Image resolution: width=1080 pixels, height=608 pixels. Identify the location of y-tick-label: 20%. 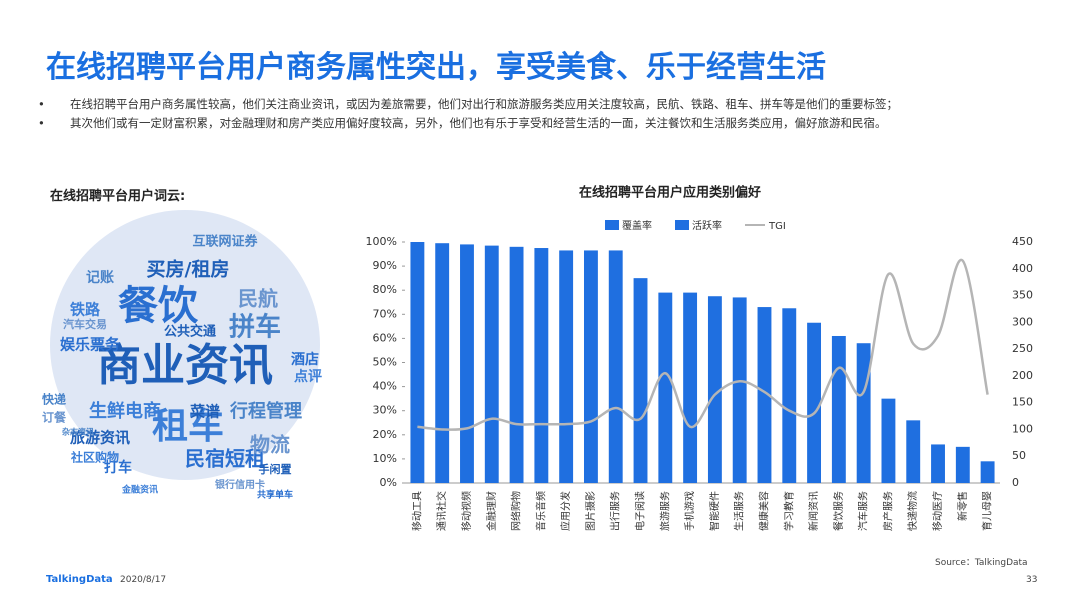
(385, 434).